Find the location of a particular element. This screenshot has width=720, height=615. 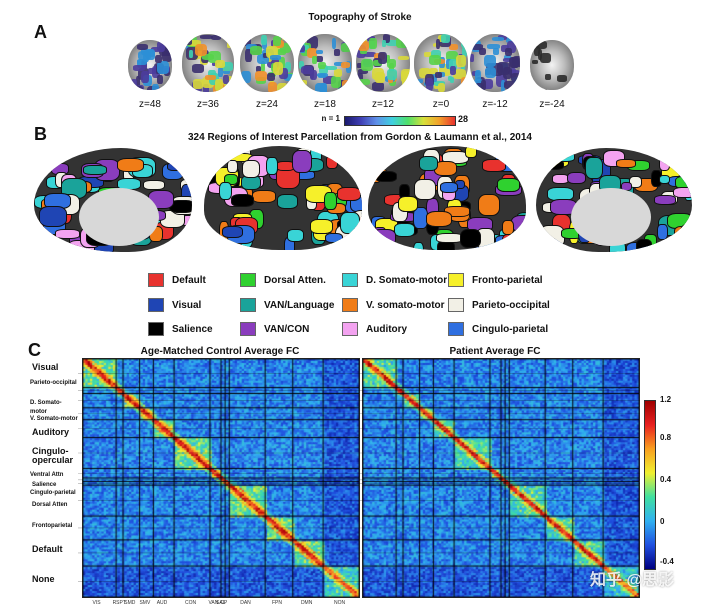

legend-item: Parieto-occipital is located at coordinates (499, 305).